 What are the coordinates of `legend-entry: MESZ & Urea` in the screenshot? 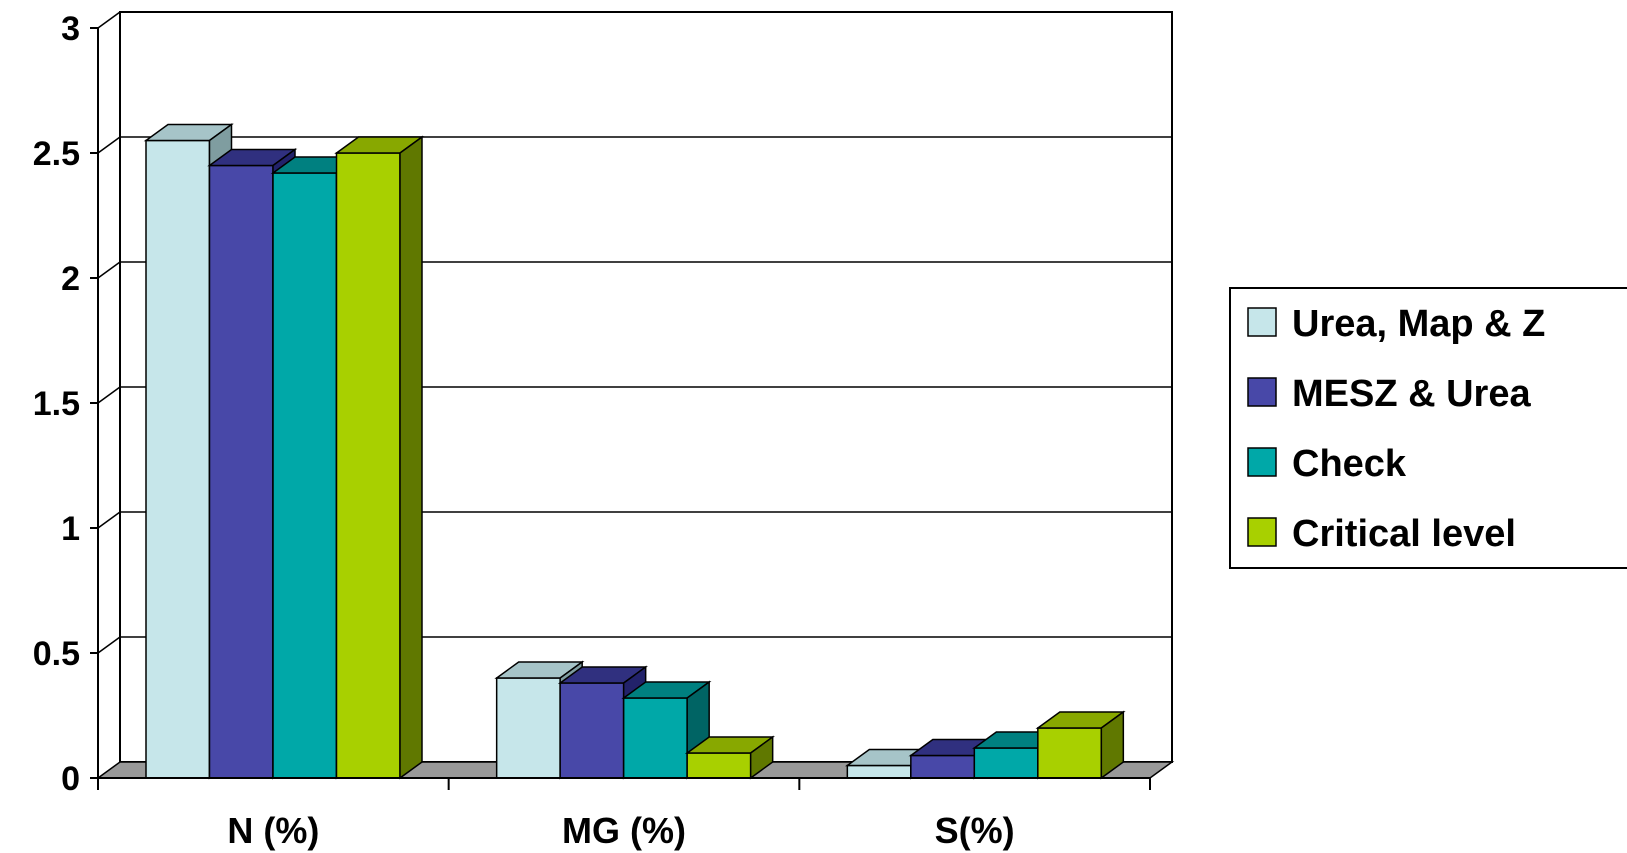 It's located at (1389, 394).